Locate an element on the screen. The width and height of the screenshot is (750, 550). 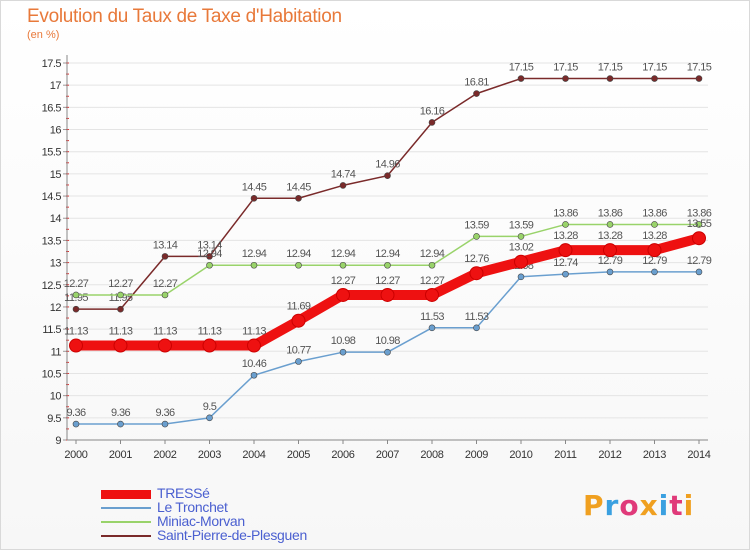
x-tick-label: 2003 is located at coordinates (209, 455).